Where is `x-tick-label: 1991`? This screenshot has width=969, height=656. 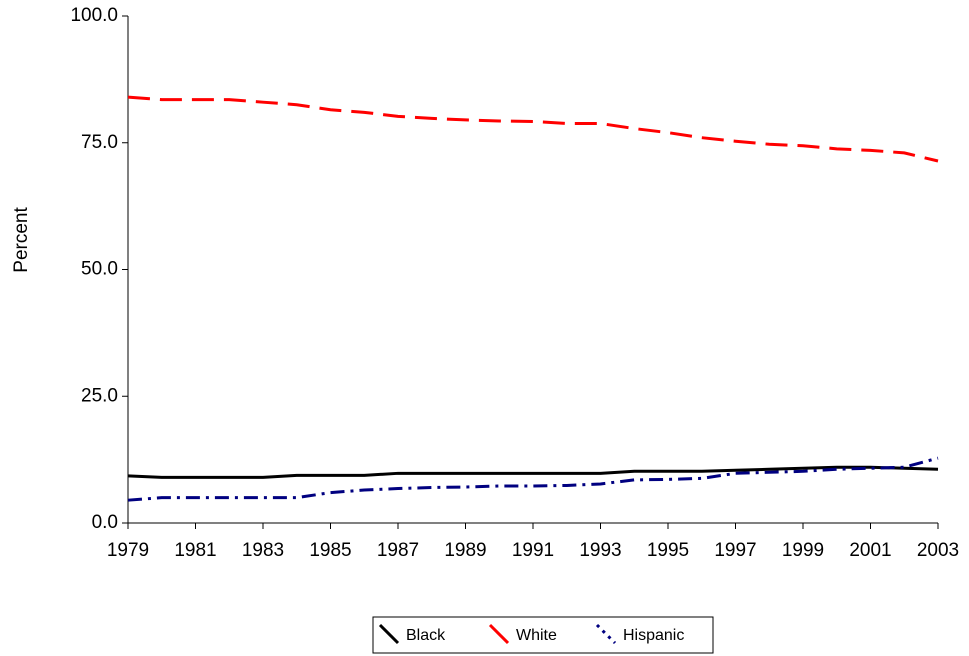 x-tick-label: 1991 is located at coordinates (533, 550).